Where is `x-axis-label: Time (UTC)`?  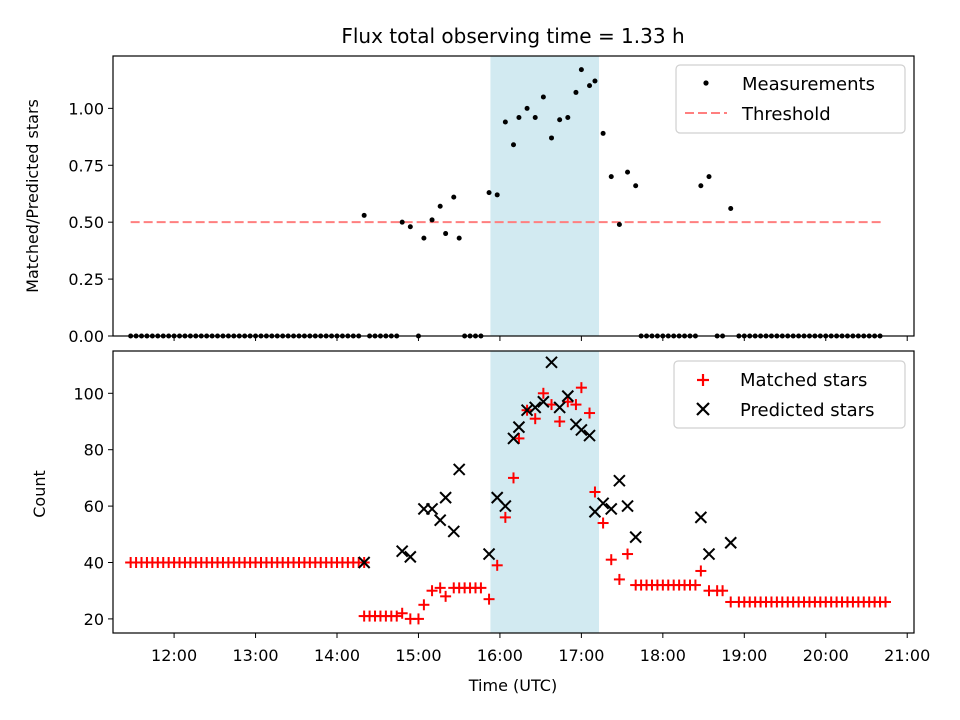
x-axis-label: Time (UTC) is located at coordinates (512, 685).